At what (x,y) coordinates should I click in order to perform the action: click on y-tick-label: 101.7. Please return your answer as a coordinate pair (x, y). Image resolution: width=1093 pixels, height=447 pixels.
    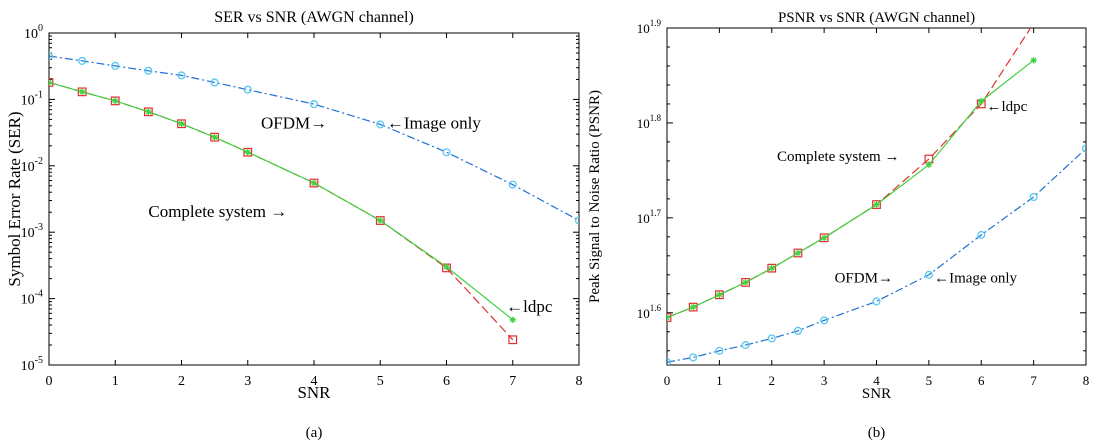
    Looking at the image, I should click on (649, 217).